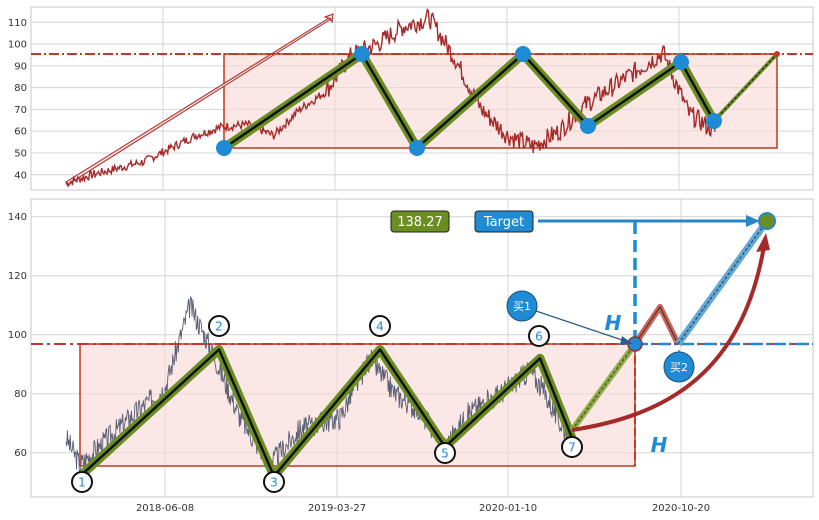  What do you see at coordinates (508, 508) in the screenshot?
I see `x-tick-label: 2020-01-10` at bounding box center [508, 508].